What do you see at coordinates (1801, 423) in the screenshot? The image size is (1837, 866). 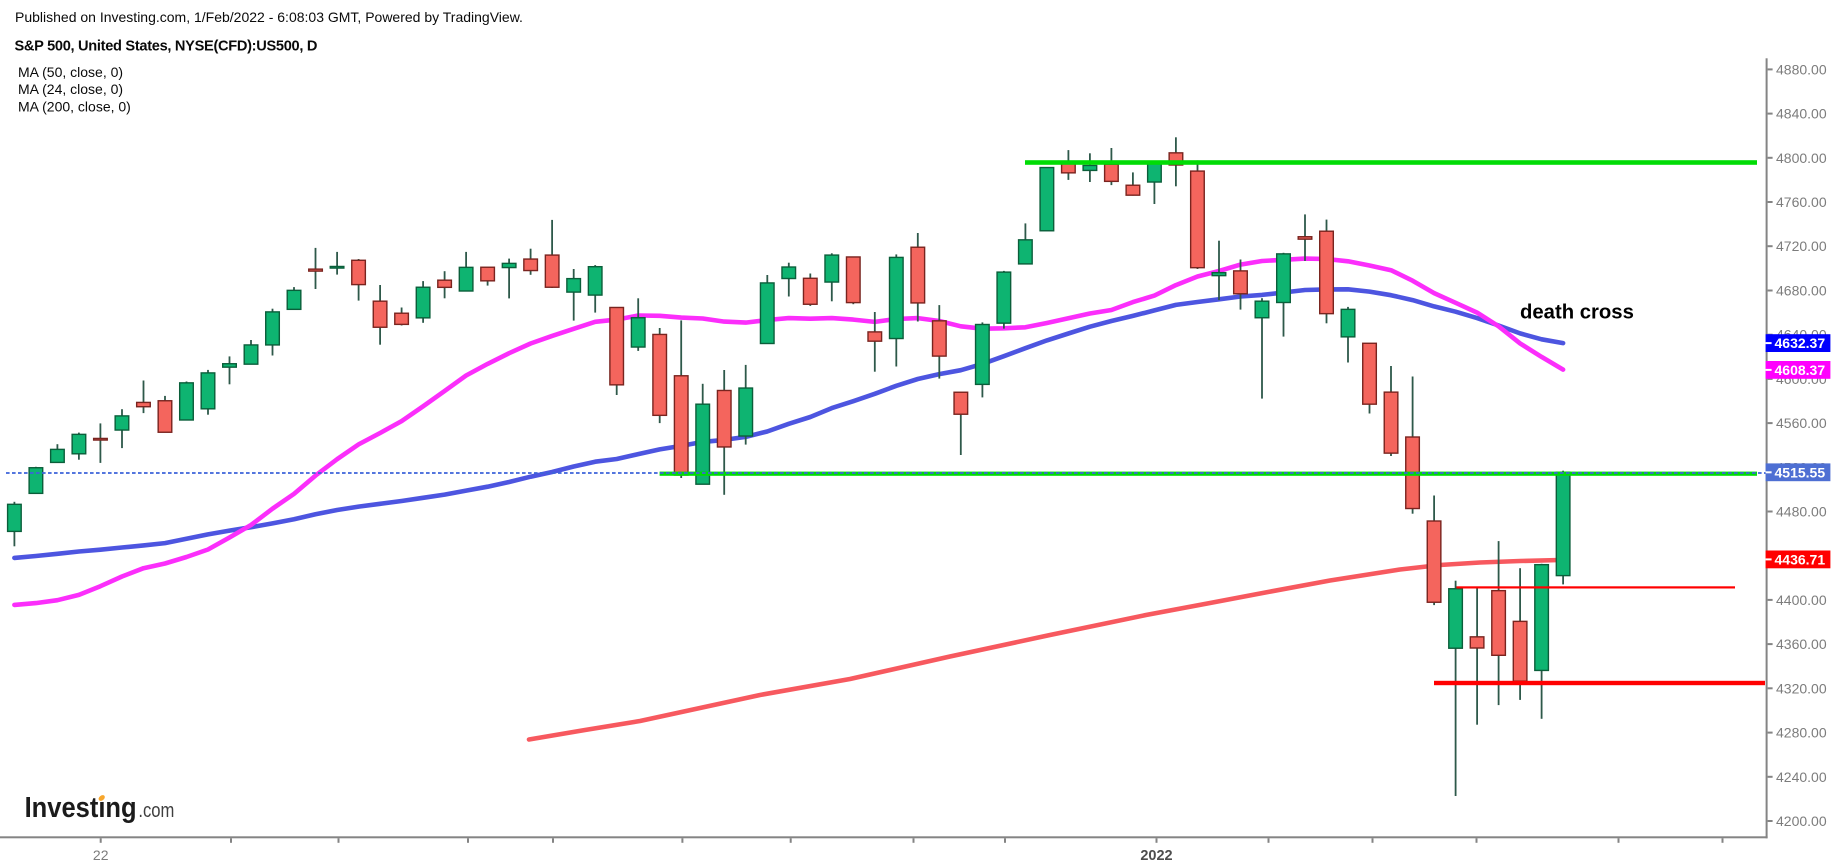 I see `svg-text: 4560.00` at bounding box center [1801, 423].